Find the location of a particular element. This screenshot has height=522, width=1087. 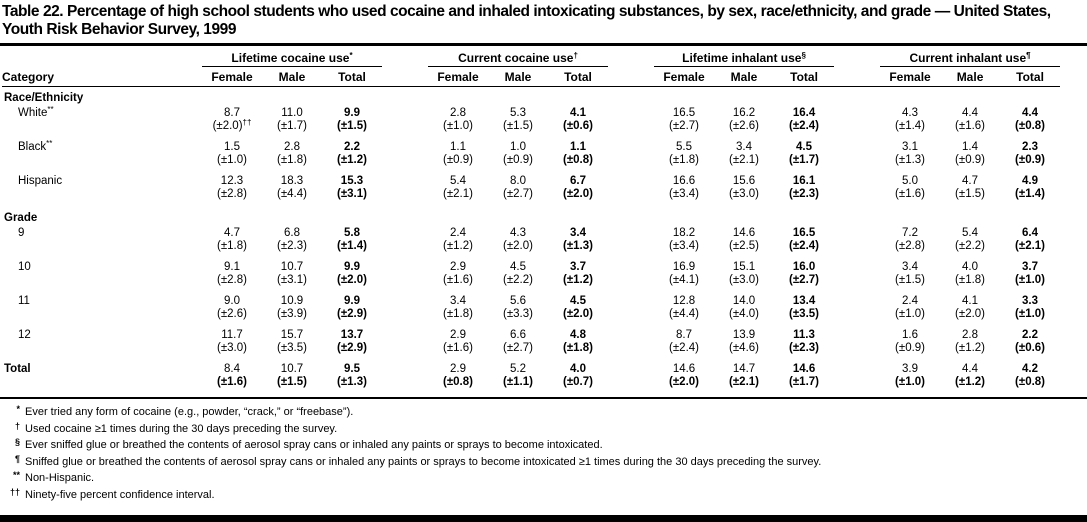

value-cell: 2.2 is located at coordinates (352, 147).